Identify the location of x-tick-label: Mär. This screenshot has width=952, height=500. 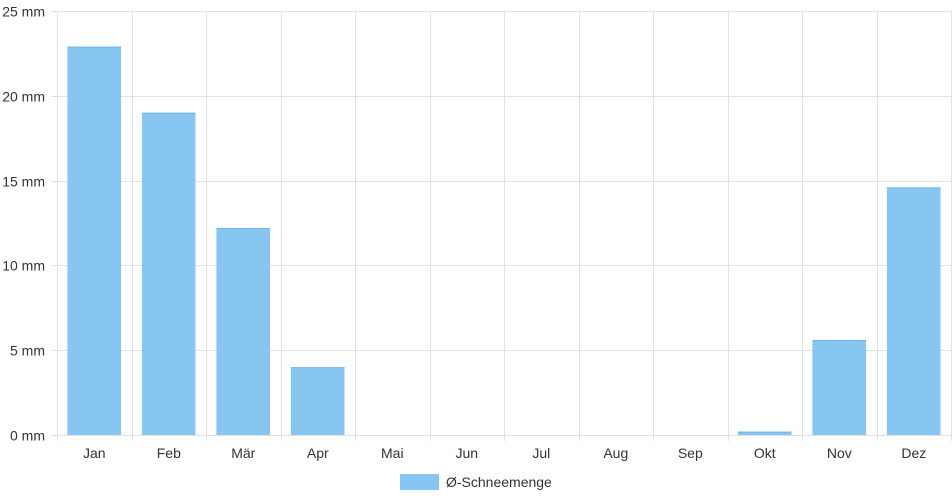
(243, 453).